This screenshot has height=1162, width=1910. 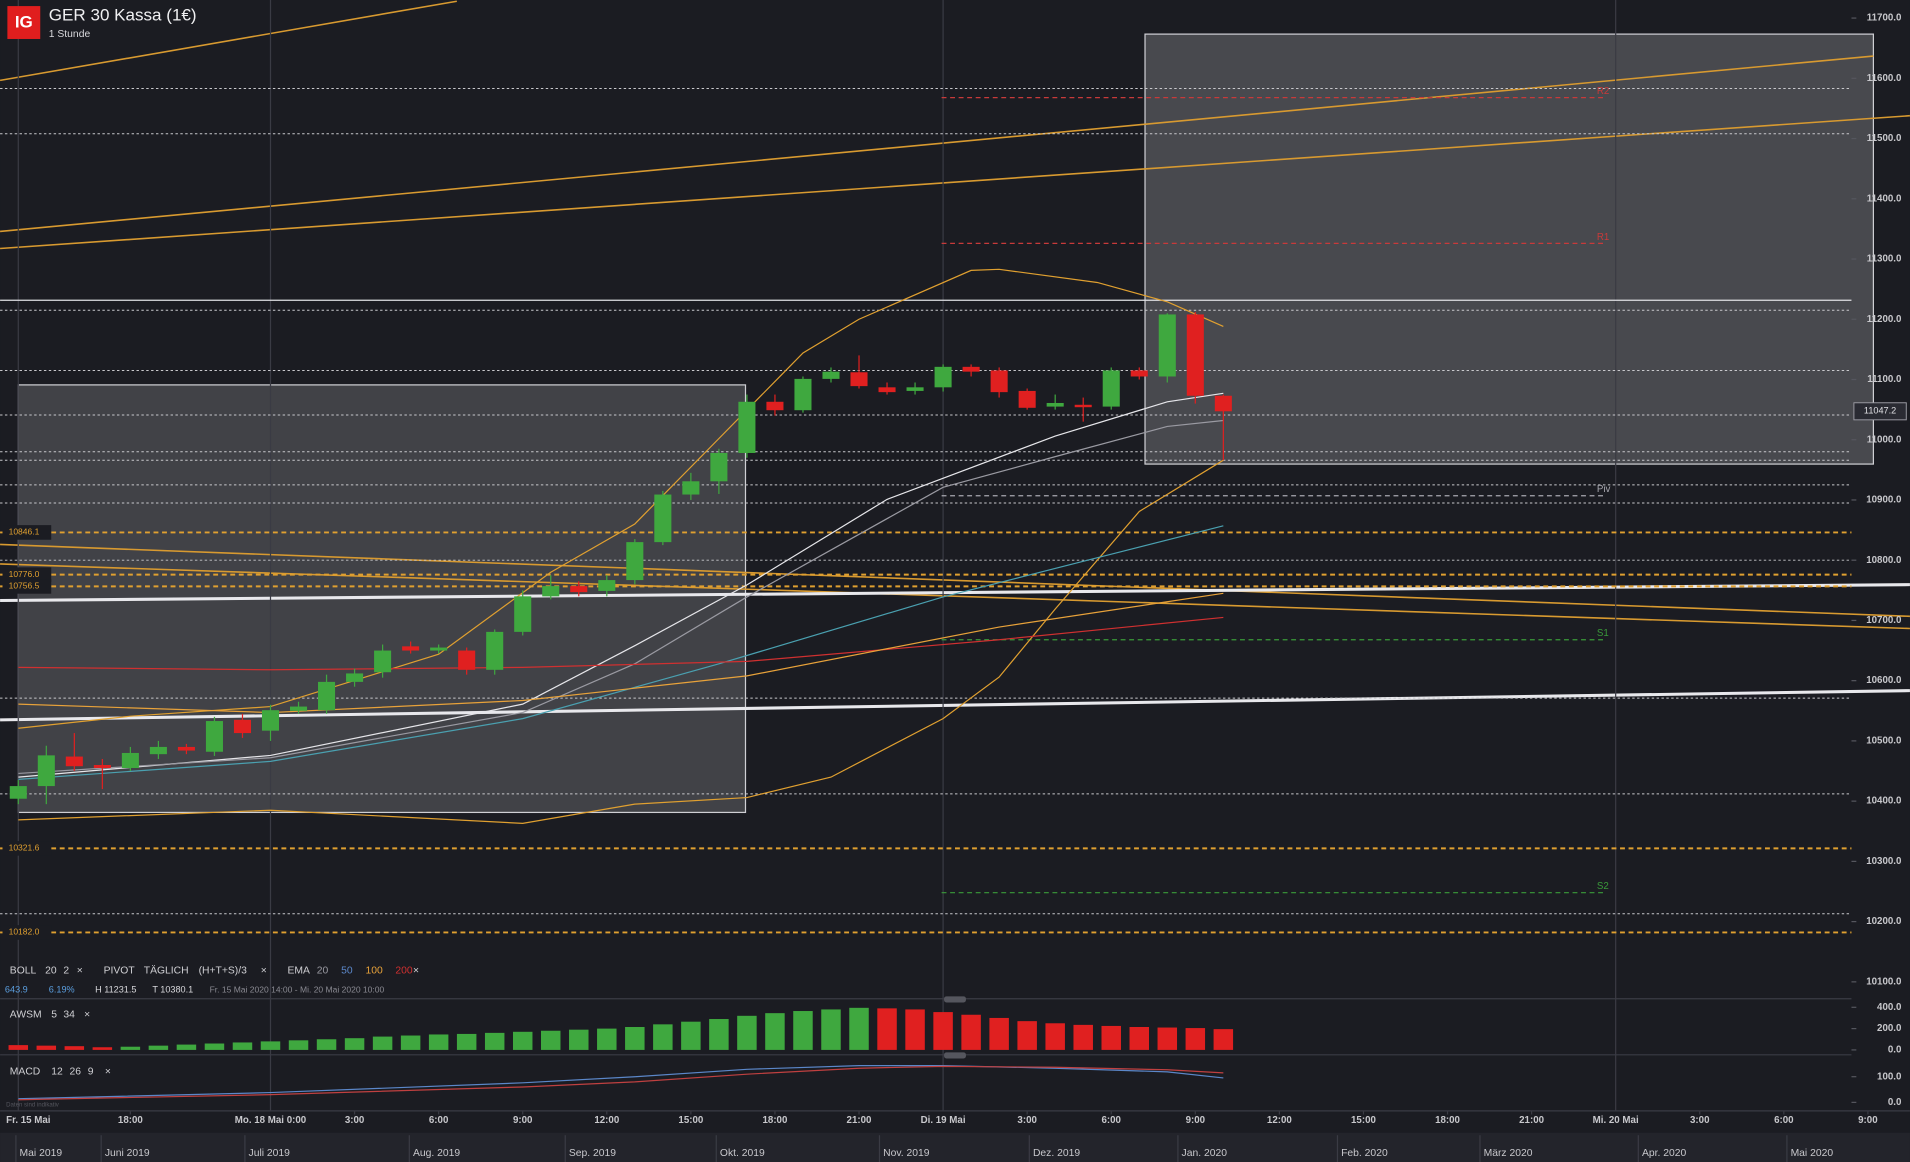 I want to click on y-tick-label: 11400.0, so click(x=1884, y=198).